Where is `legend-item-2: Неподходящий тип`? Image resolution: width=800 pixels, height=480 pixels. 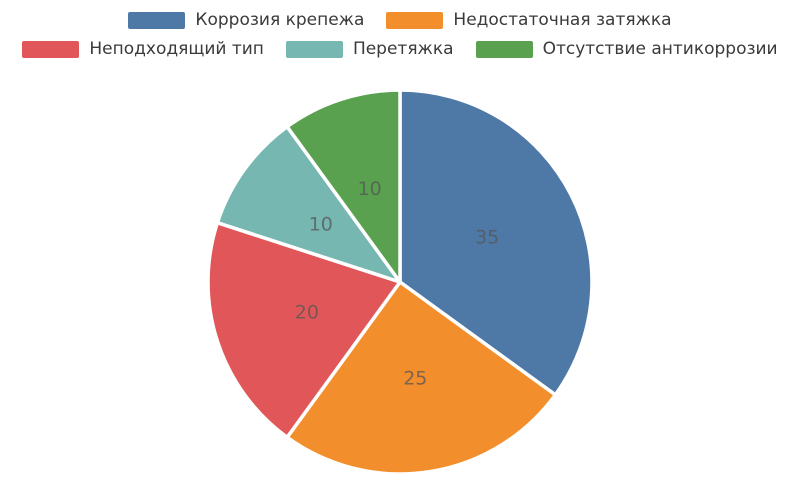
legend-item-2: Неподходящий тип is located at coordinates (143, 49).